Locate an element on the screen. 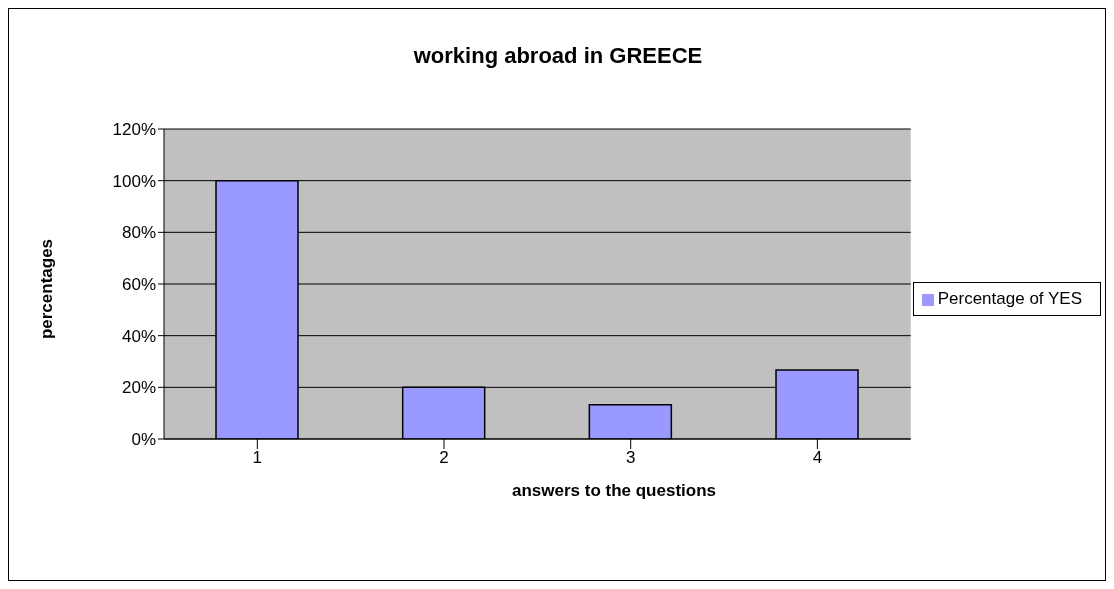 This screenshot has height=589, width=1114. y-tick-label: 40% is located at coordinates (138, 336).